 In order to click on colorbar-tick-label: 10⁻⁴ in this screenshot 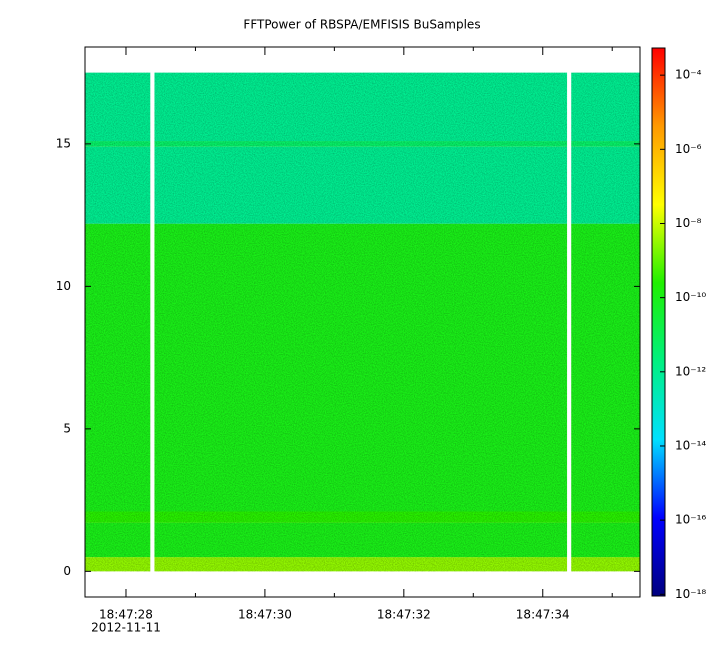, I will do `click(688, 75)`.